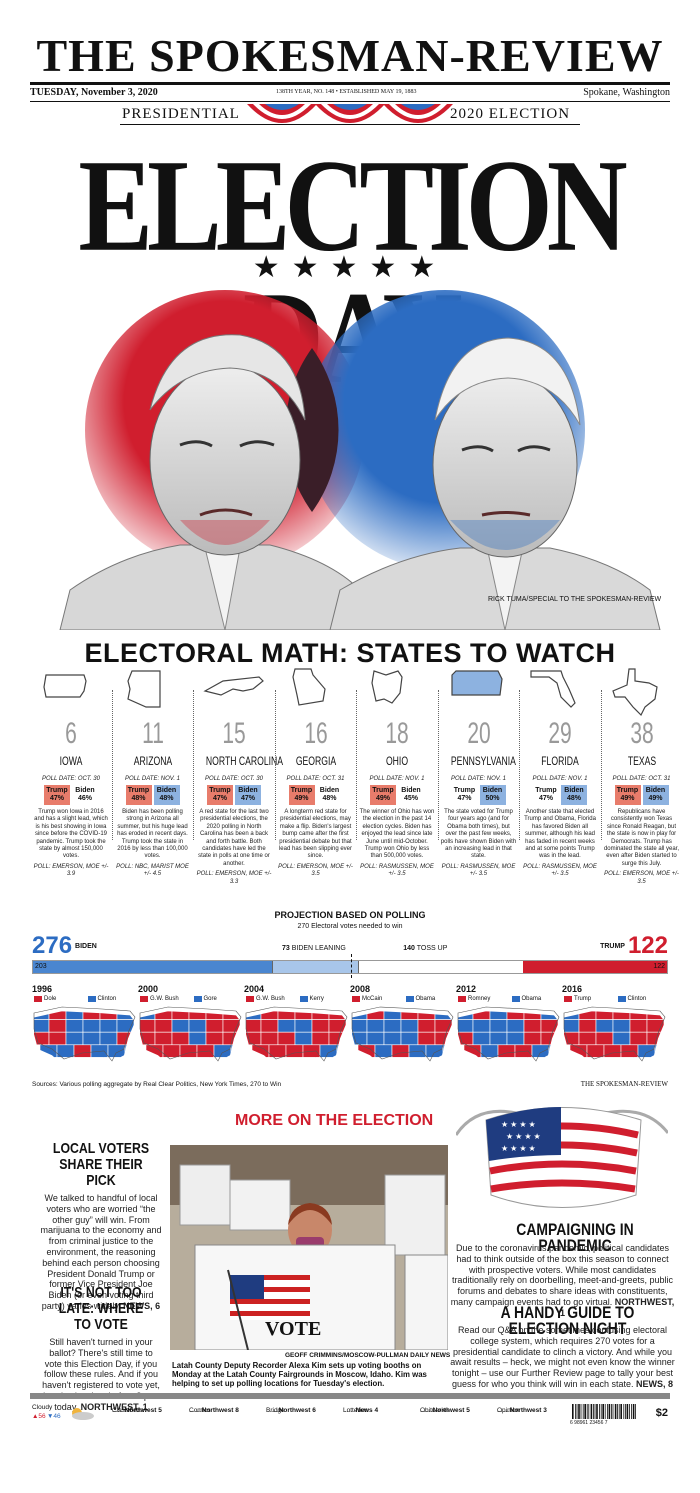  I want to click on rep-candidate-name: Romney, so click(479, 999).